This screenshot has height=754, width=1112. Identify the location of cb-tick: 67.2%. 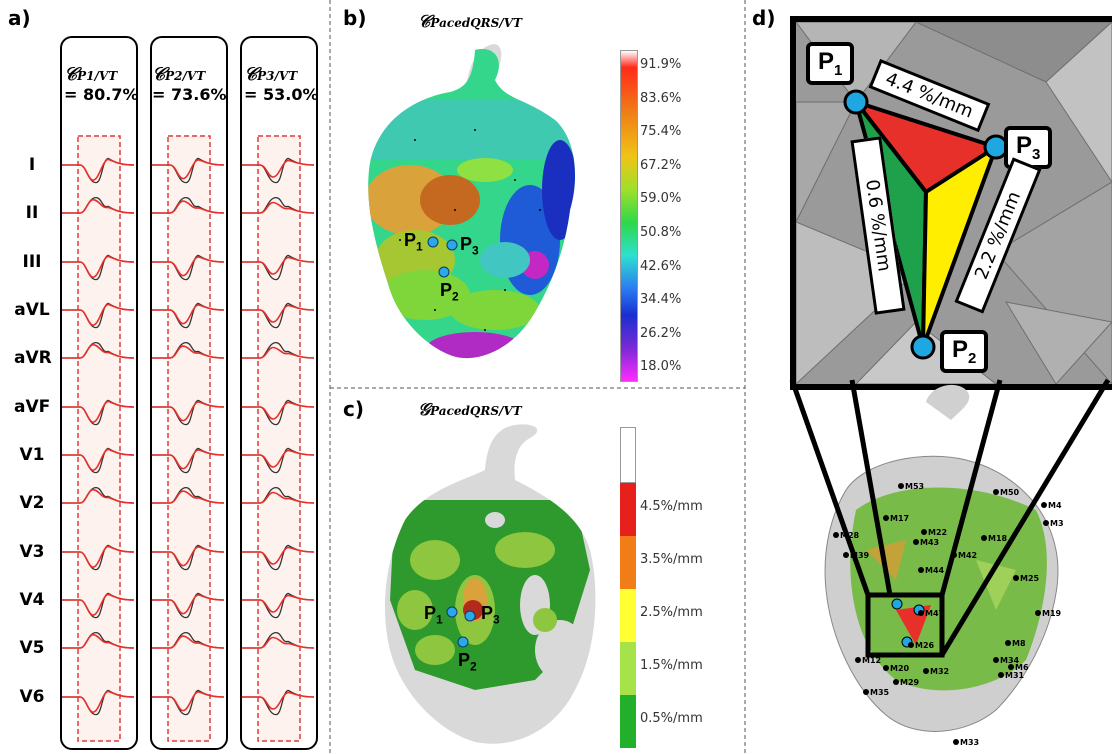
(661, 165).